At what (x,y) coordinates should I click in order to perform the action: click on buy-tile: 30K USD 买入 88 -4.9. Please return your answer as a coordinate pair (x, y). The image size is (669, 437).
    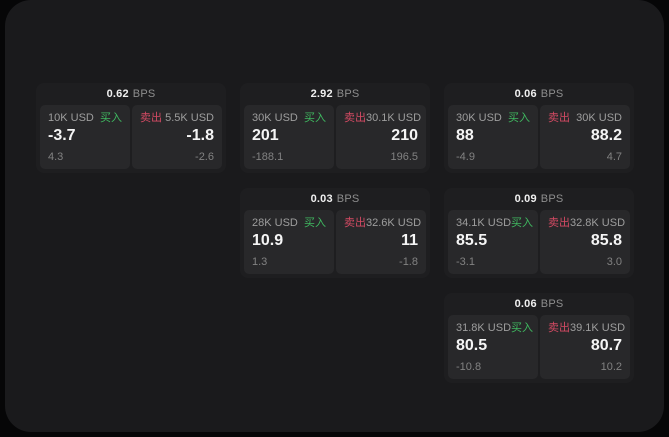
    Looking at the image, I should click on (493, 137).